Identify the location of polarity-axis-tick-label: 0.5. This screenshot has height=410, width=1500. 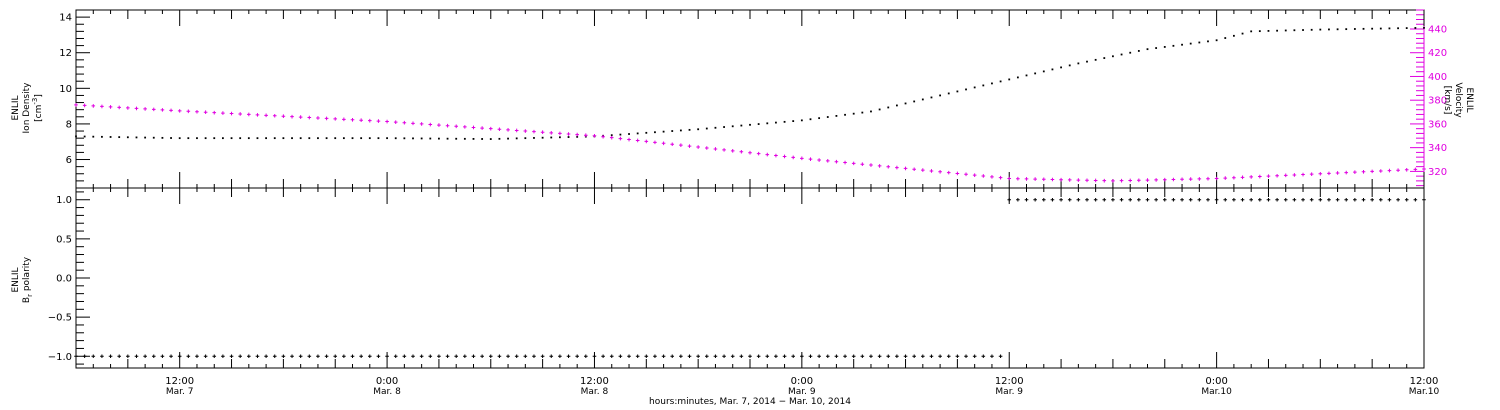
(64, 239).